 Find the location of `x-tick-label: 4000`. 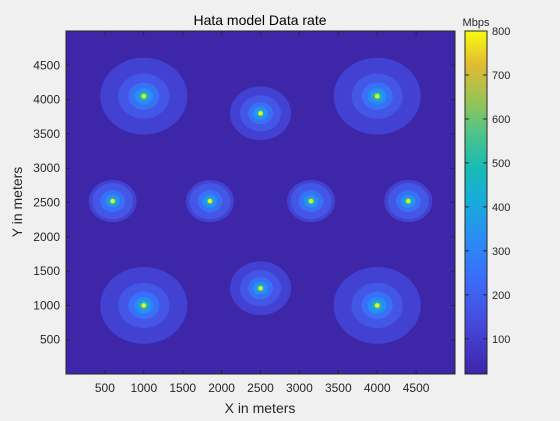

x-tick-label: 4000 is located at coordinates (377, 388).